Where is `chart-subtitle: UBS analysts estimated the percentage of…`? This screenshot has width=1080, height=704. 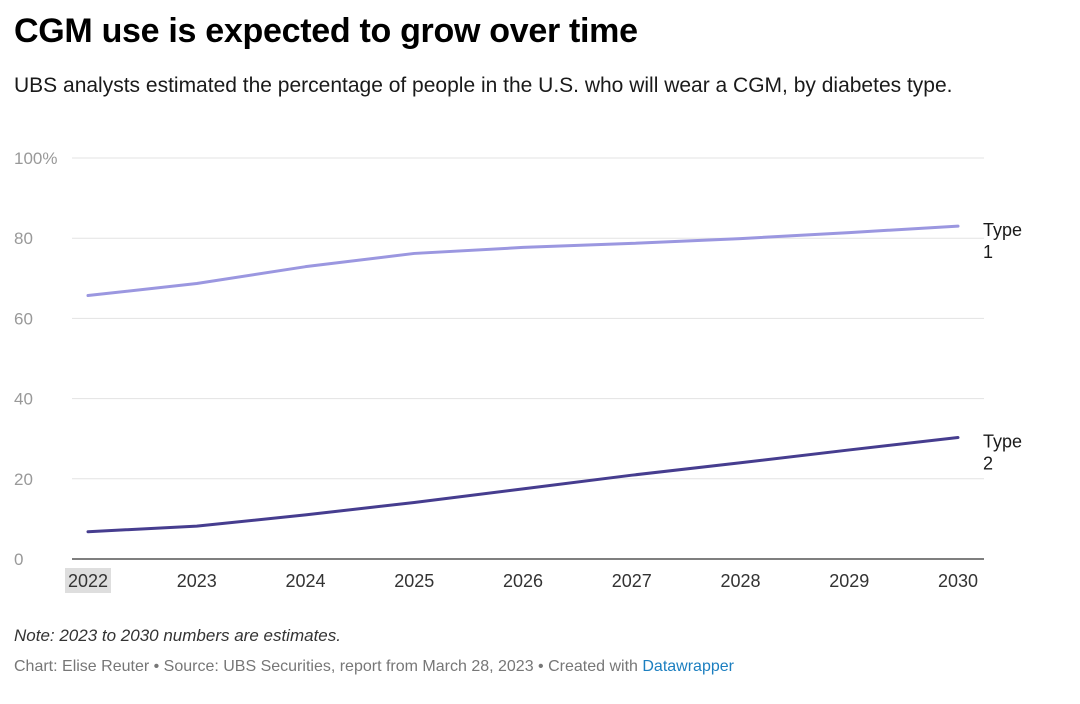
chart-subtitle: UBS analysts estimated the percentage of… is located at coordinates (483, 85).